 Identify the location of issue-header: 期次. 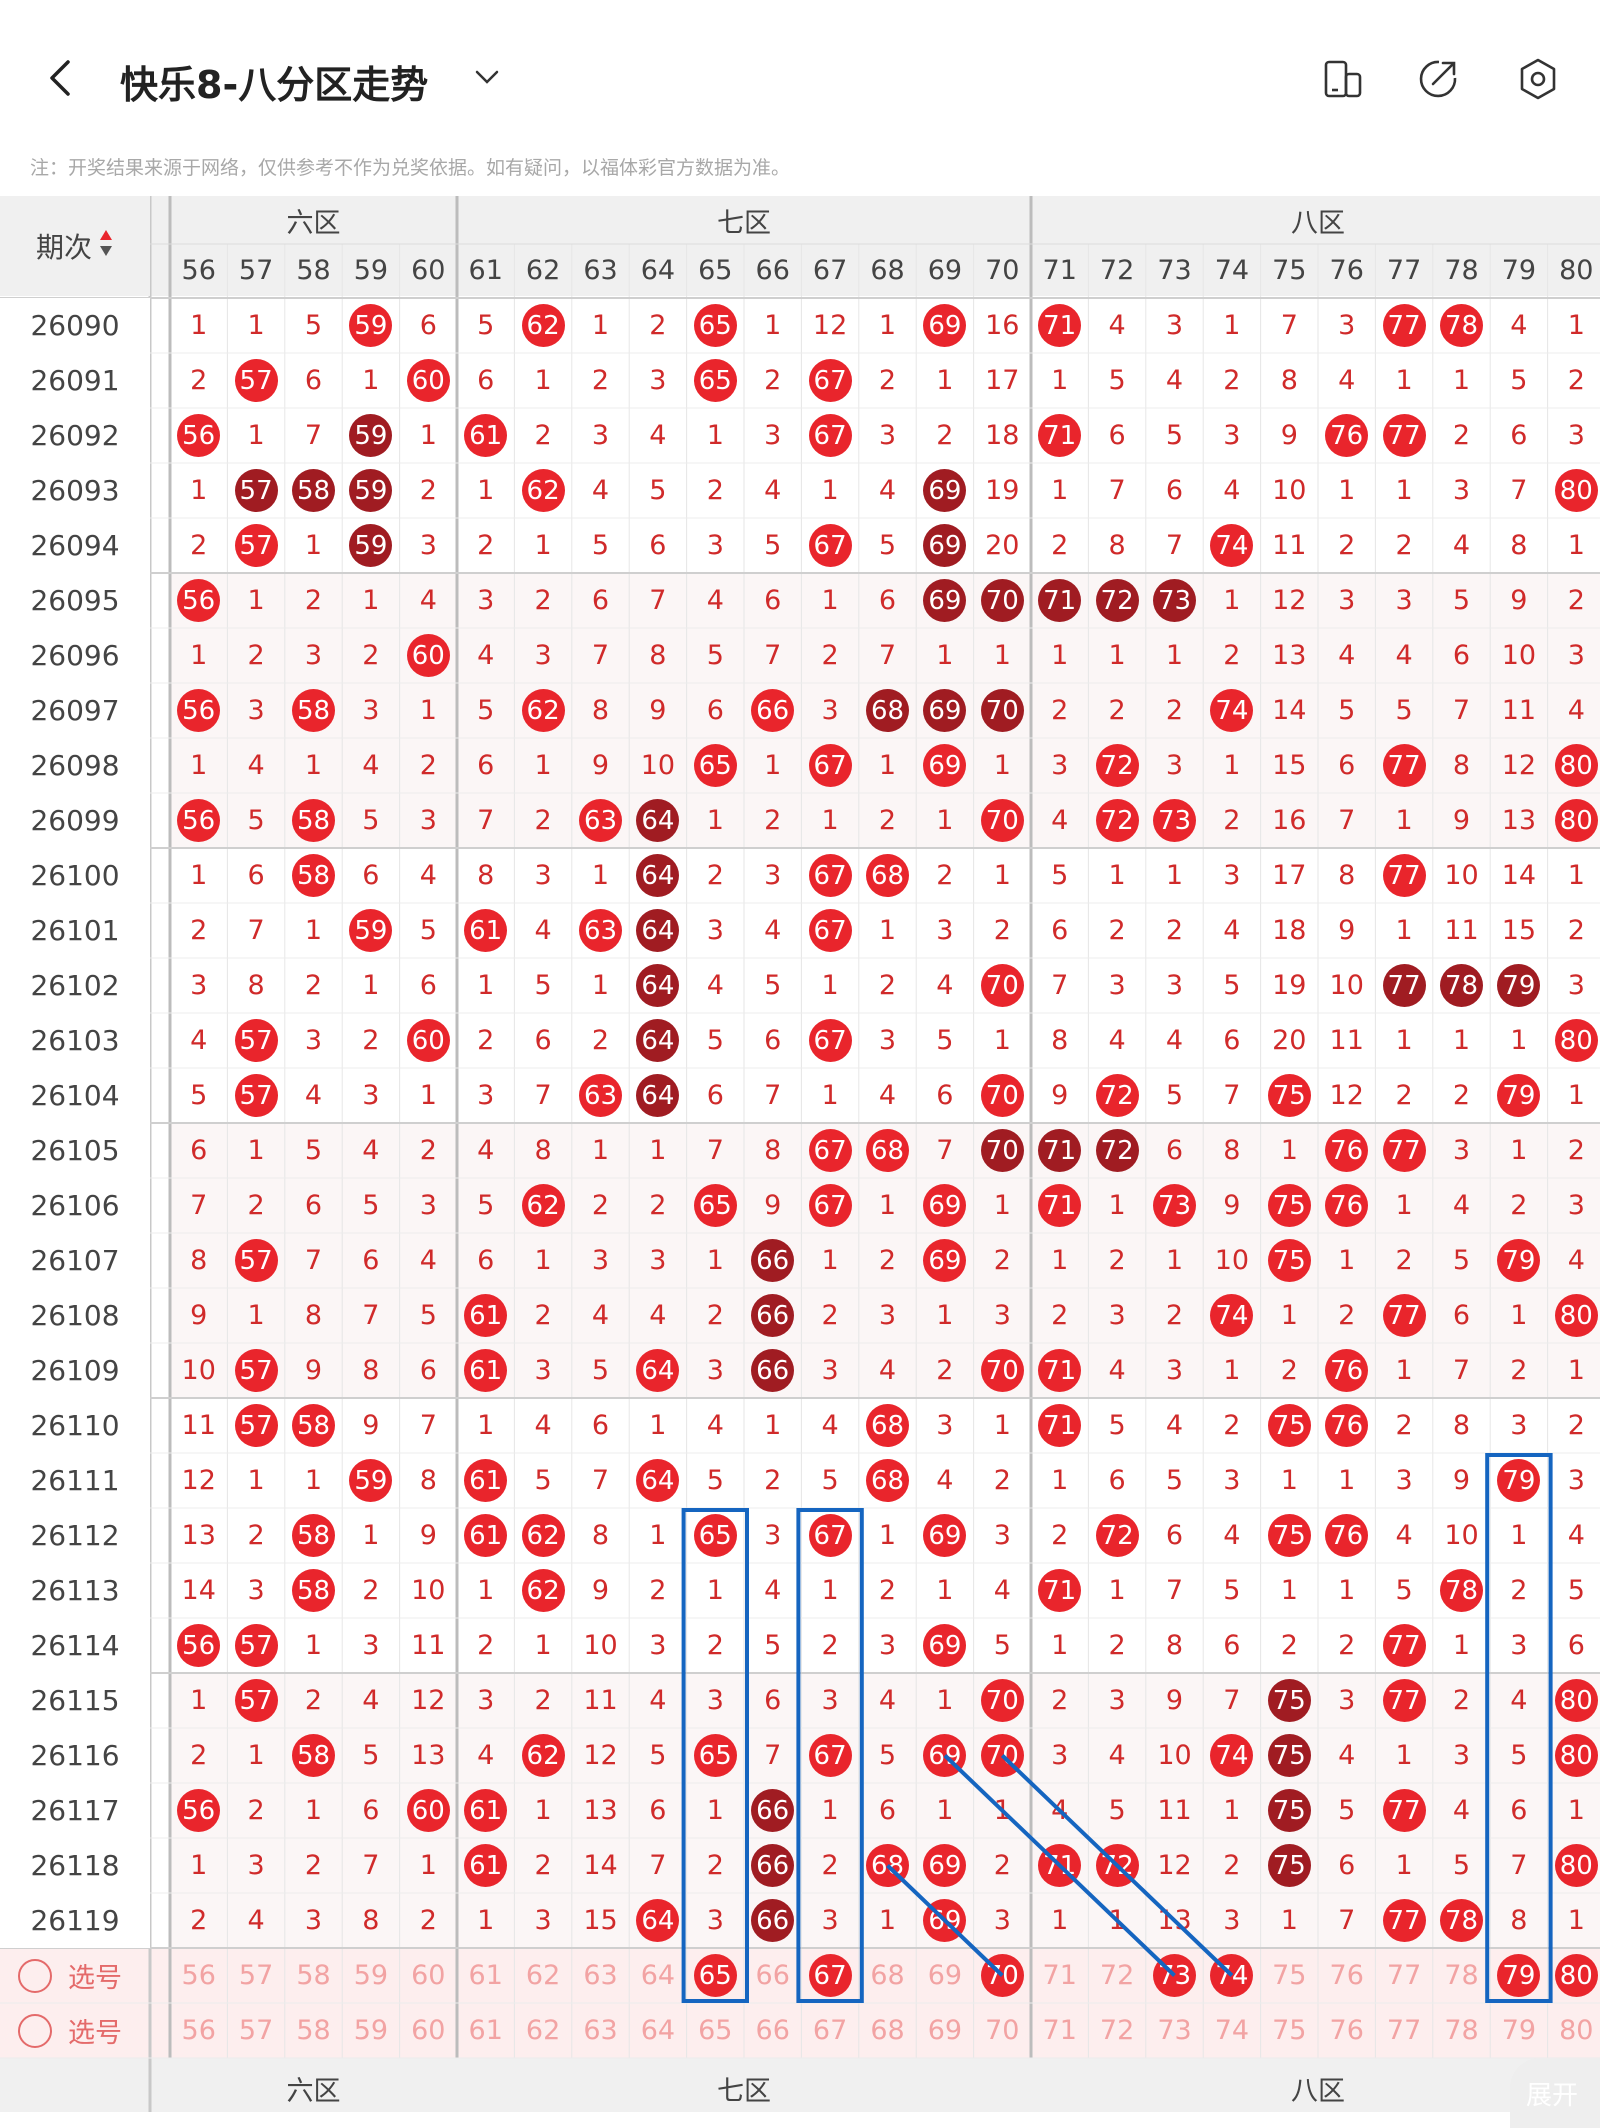
(75, 246).